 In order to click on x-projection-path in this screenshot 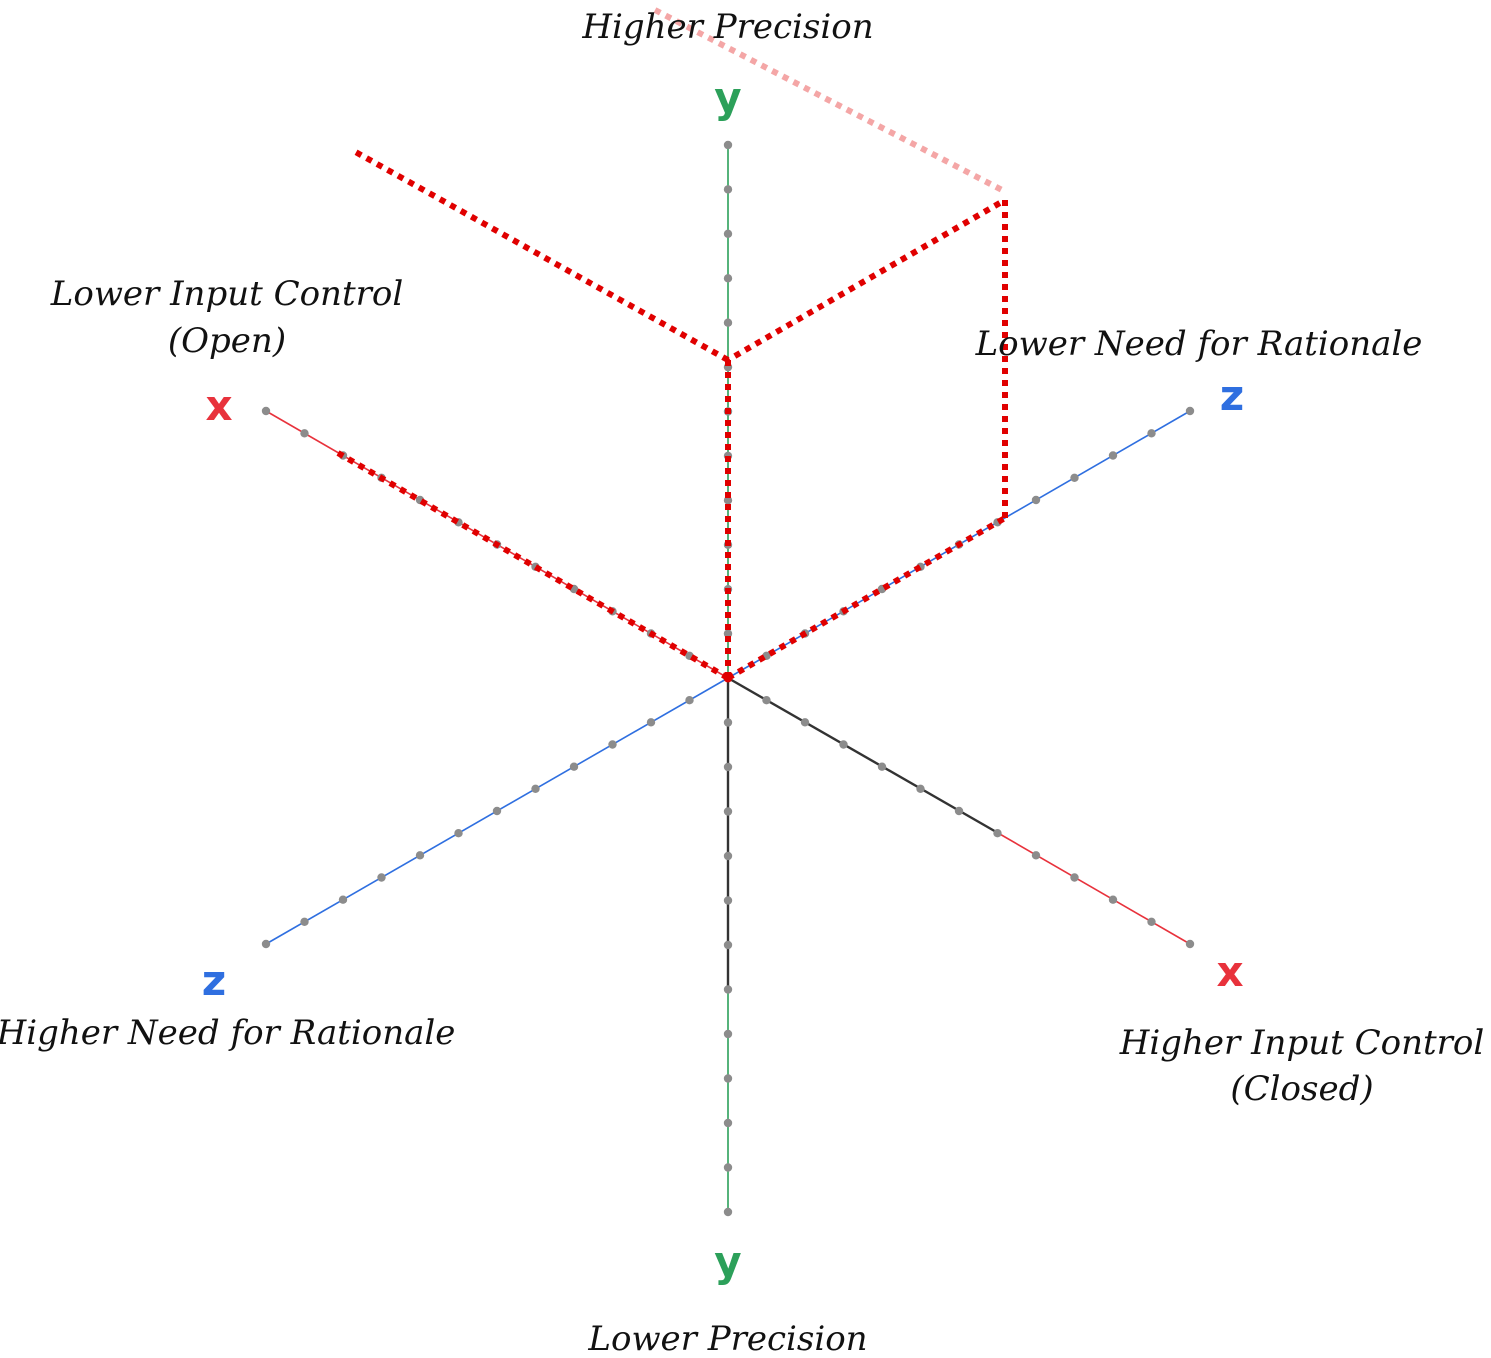, I will do `click(533, 565)`.